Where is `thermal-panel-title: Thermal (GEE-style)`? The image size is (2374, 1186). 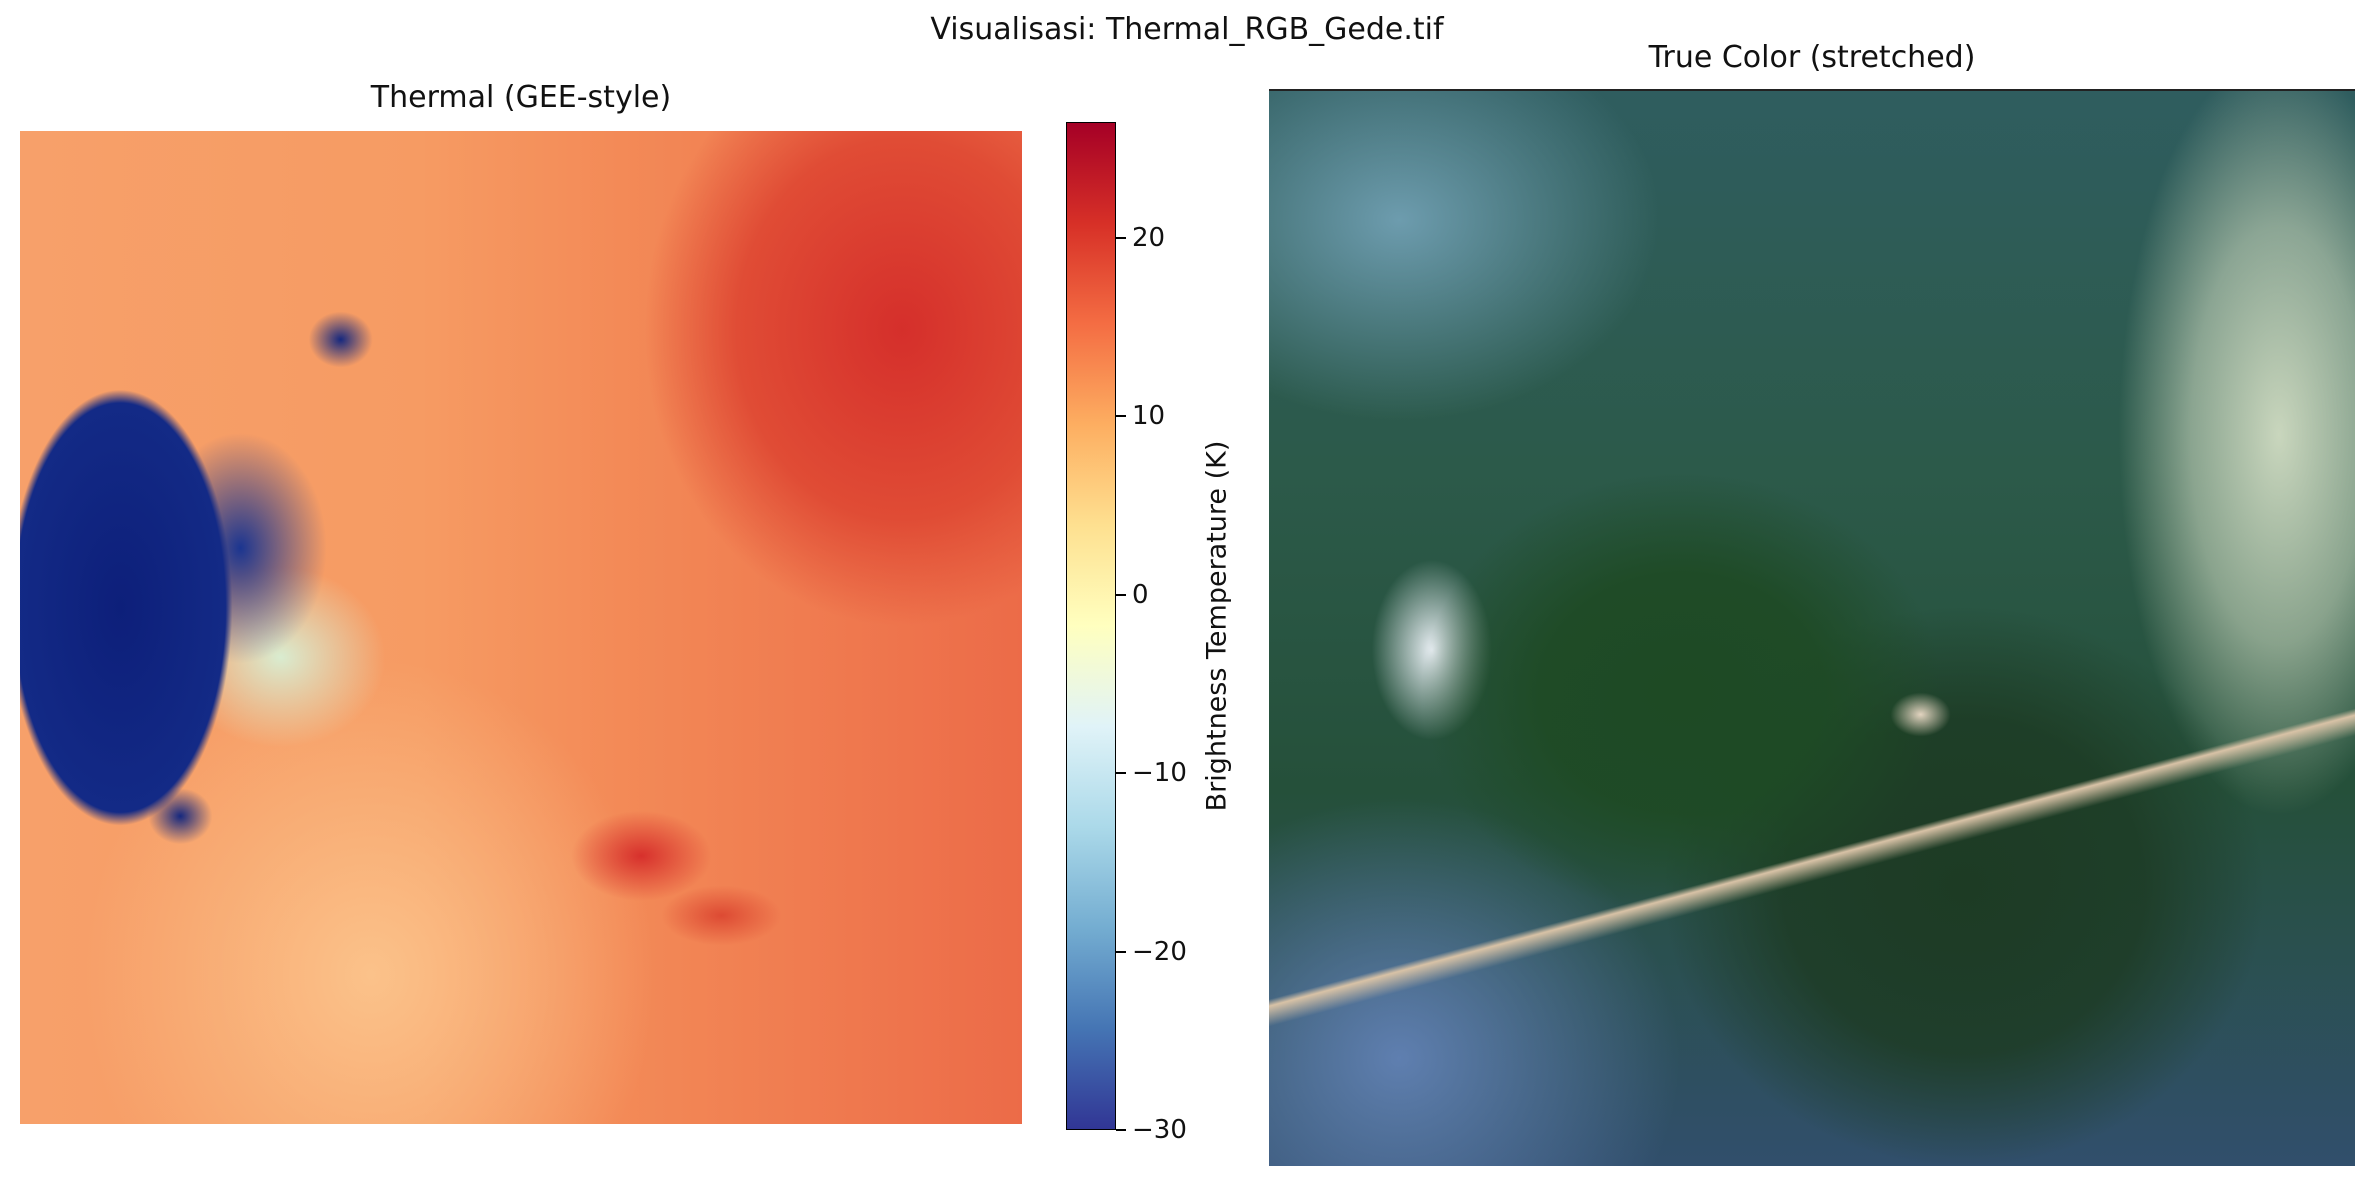
thermal-panel-title: Thermal (GEE-style) is located at coordinates (521, 97).